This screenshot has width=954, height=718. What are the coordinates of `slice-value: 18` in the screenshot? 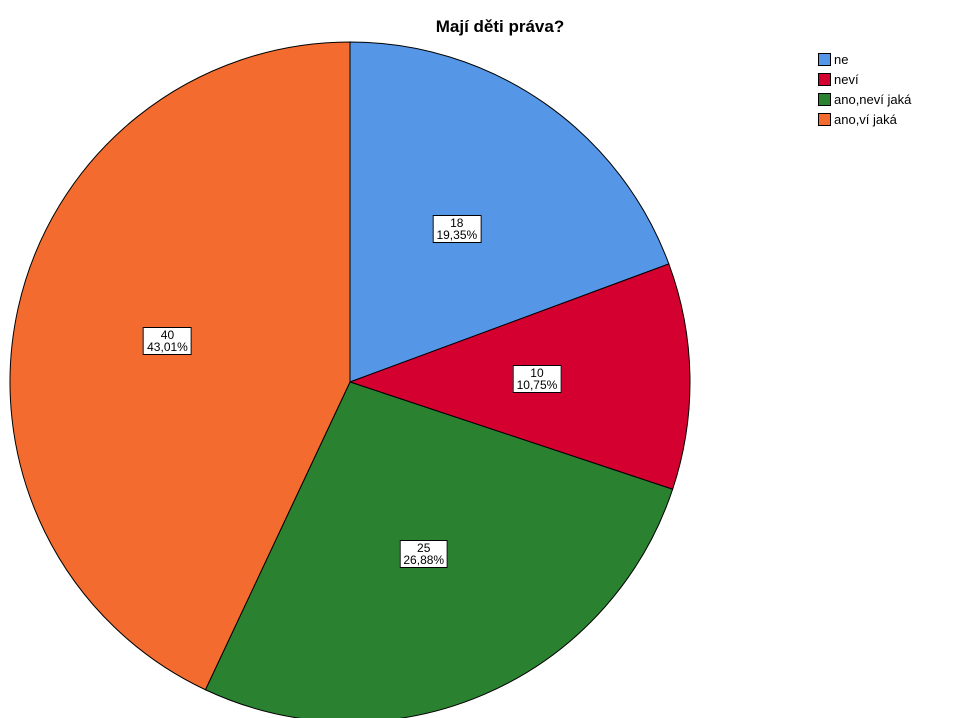 It's located at (457, 222).